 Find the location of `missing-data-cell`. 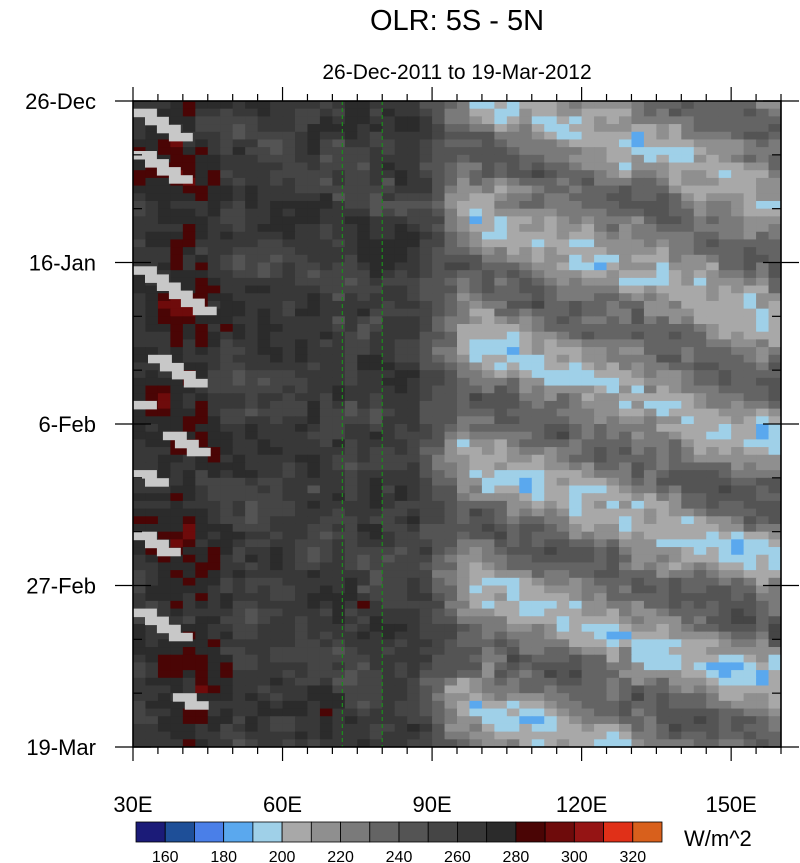

missing-data-cell is located at coordinates (157, 621).